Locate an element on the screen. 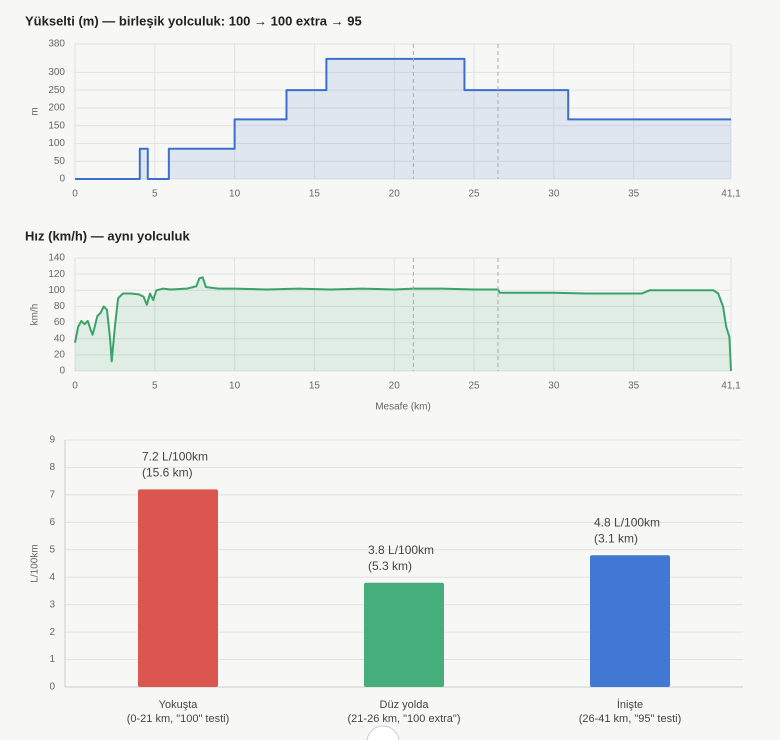 Image resolution: width=780 pixels, height=740 pixels. y-tick-label: 8 is located at coordinates (52, 467).